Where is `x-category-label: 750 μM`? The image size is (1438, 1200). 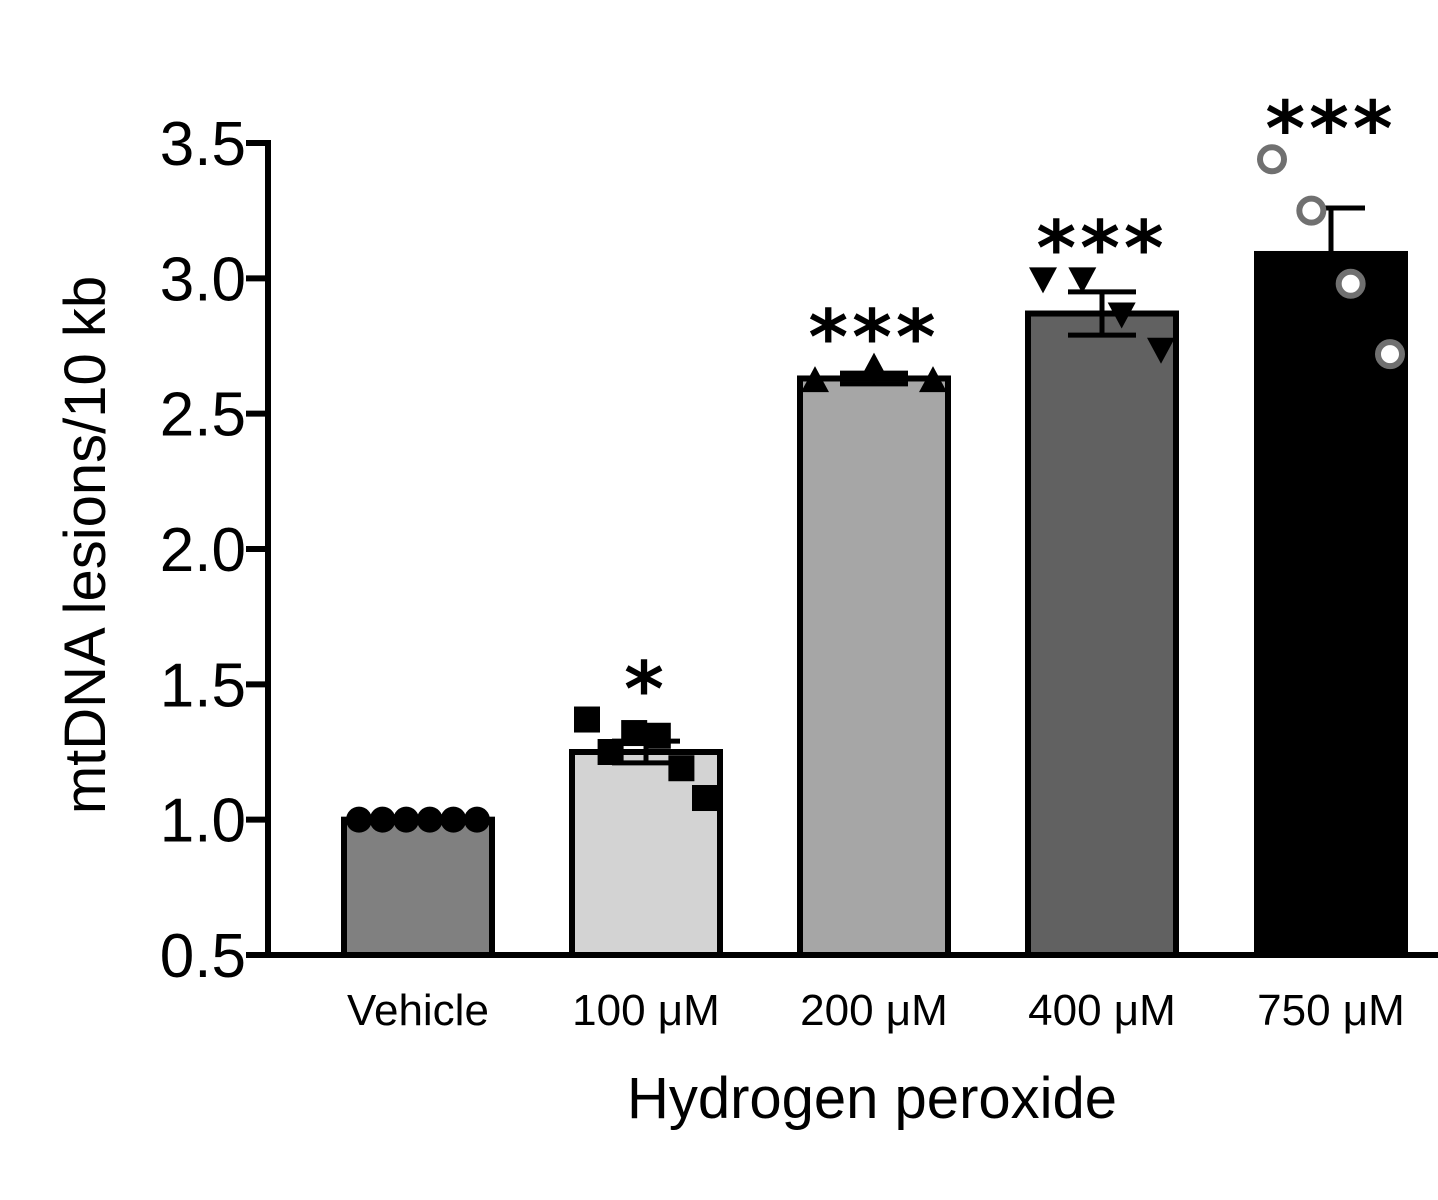 x-category-label: 750 μM is located at coordinates (1331, 1010).